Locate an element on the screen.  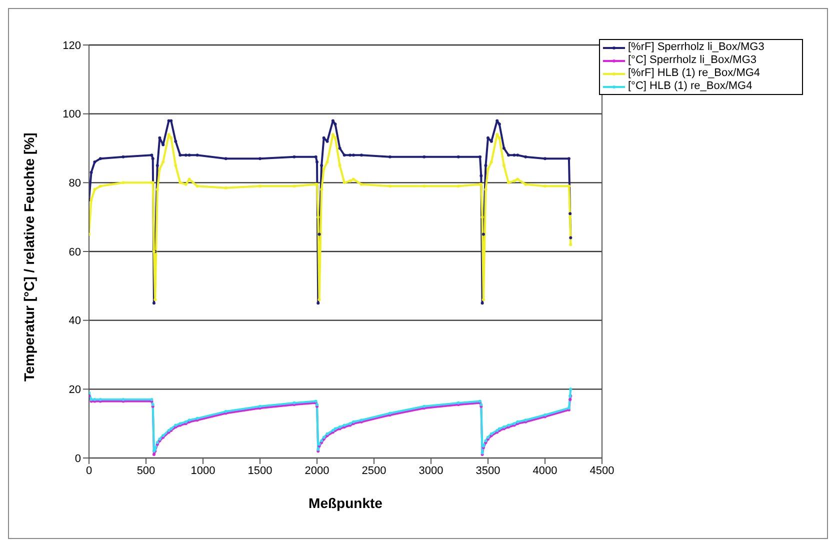
y-tick-label: 80 is located at coordinates (74, 184).